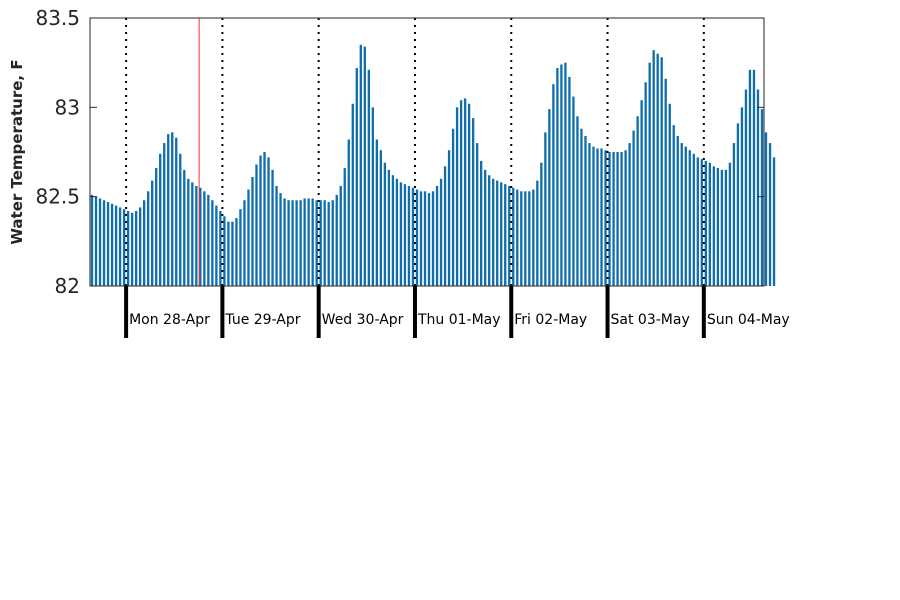  Describe the element at coordinates (169, 320) in the screenshot. I see `day-label: Mon 28-Apr` at that location.